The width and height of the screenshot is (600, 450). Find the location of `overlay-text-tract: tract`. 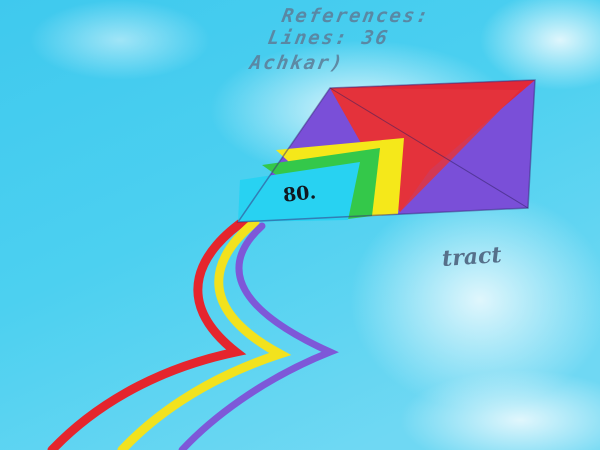

overlay-text-tract: tract is located at coordinates (472, 257).